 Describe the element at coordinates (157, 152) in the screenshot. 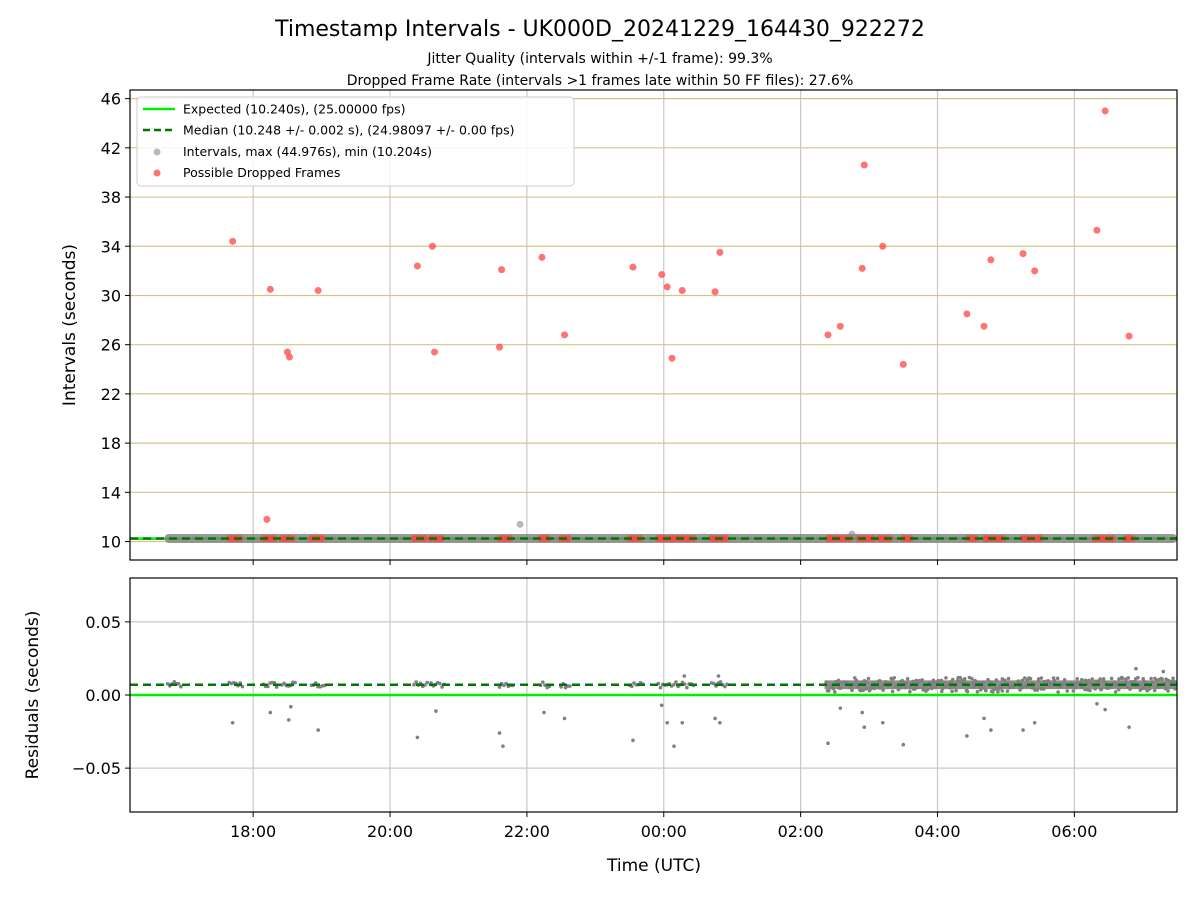

I see `legend-intervals-swatch` at that location.